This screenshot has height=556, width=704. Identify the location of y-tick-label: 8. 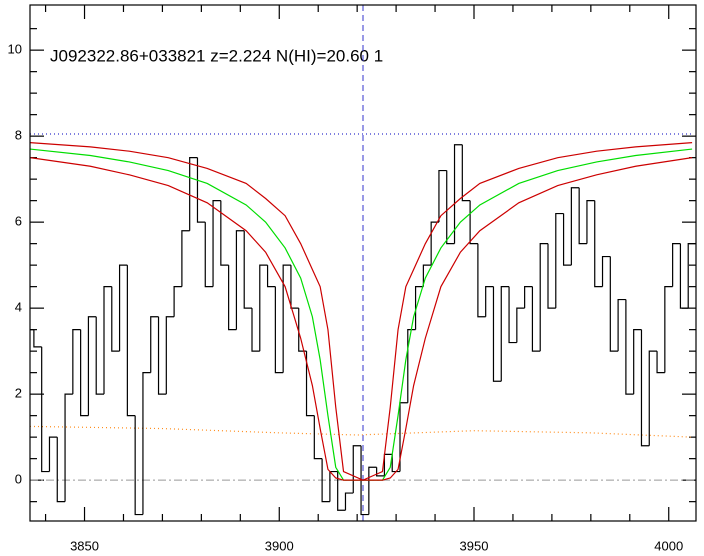
(18, 135).